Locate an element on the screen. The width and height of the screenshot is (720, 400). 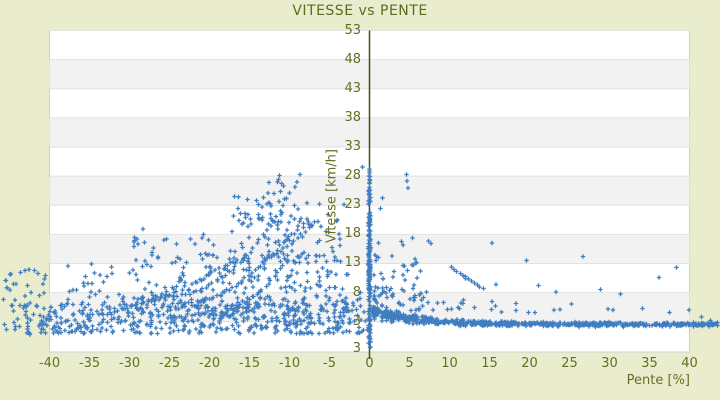
x-tick-label: -5 is located at coordinates (329, 363).